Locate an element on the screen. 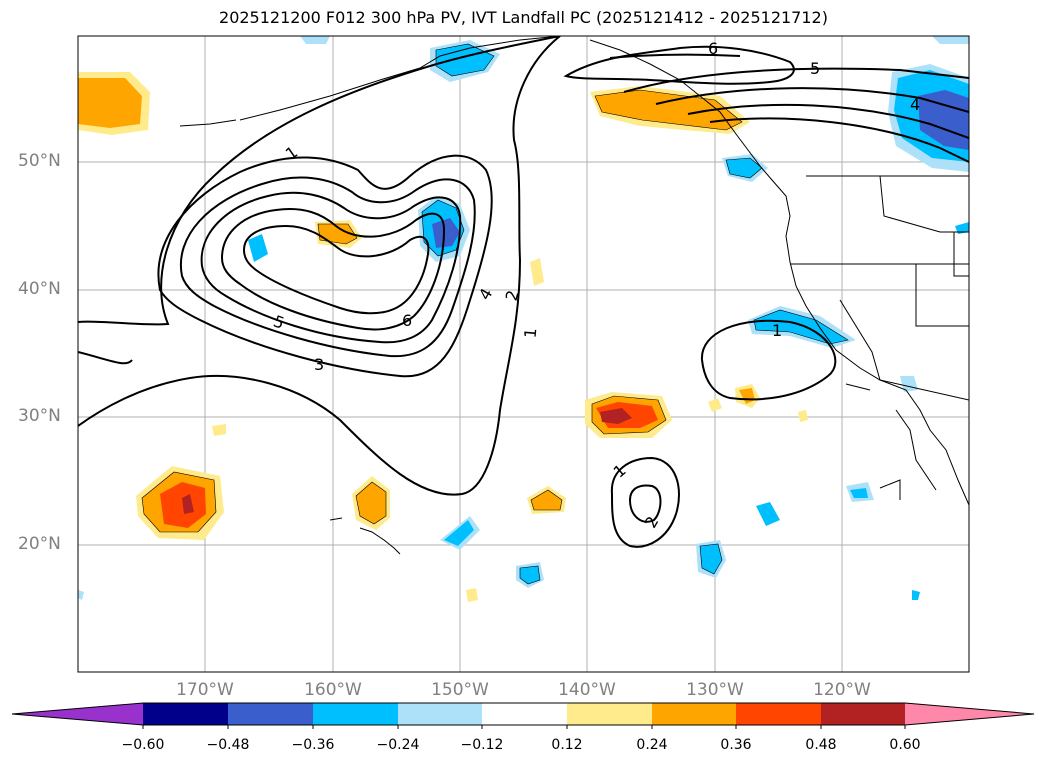  colorbar-tick-label: 0.36 is located at coordinates (736, 745).